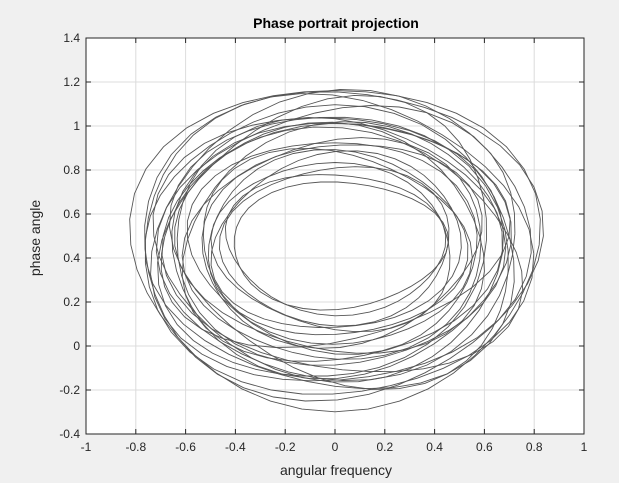 The width and height of the screenshot is (619, 483). What do you see at coordinates (534, 447) in the screenshot?
I see `x-tick-label: 0.8` at bounding box center [534, 447].